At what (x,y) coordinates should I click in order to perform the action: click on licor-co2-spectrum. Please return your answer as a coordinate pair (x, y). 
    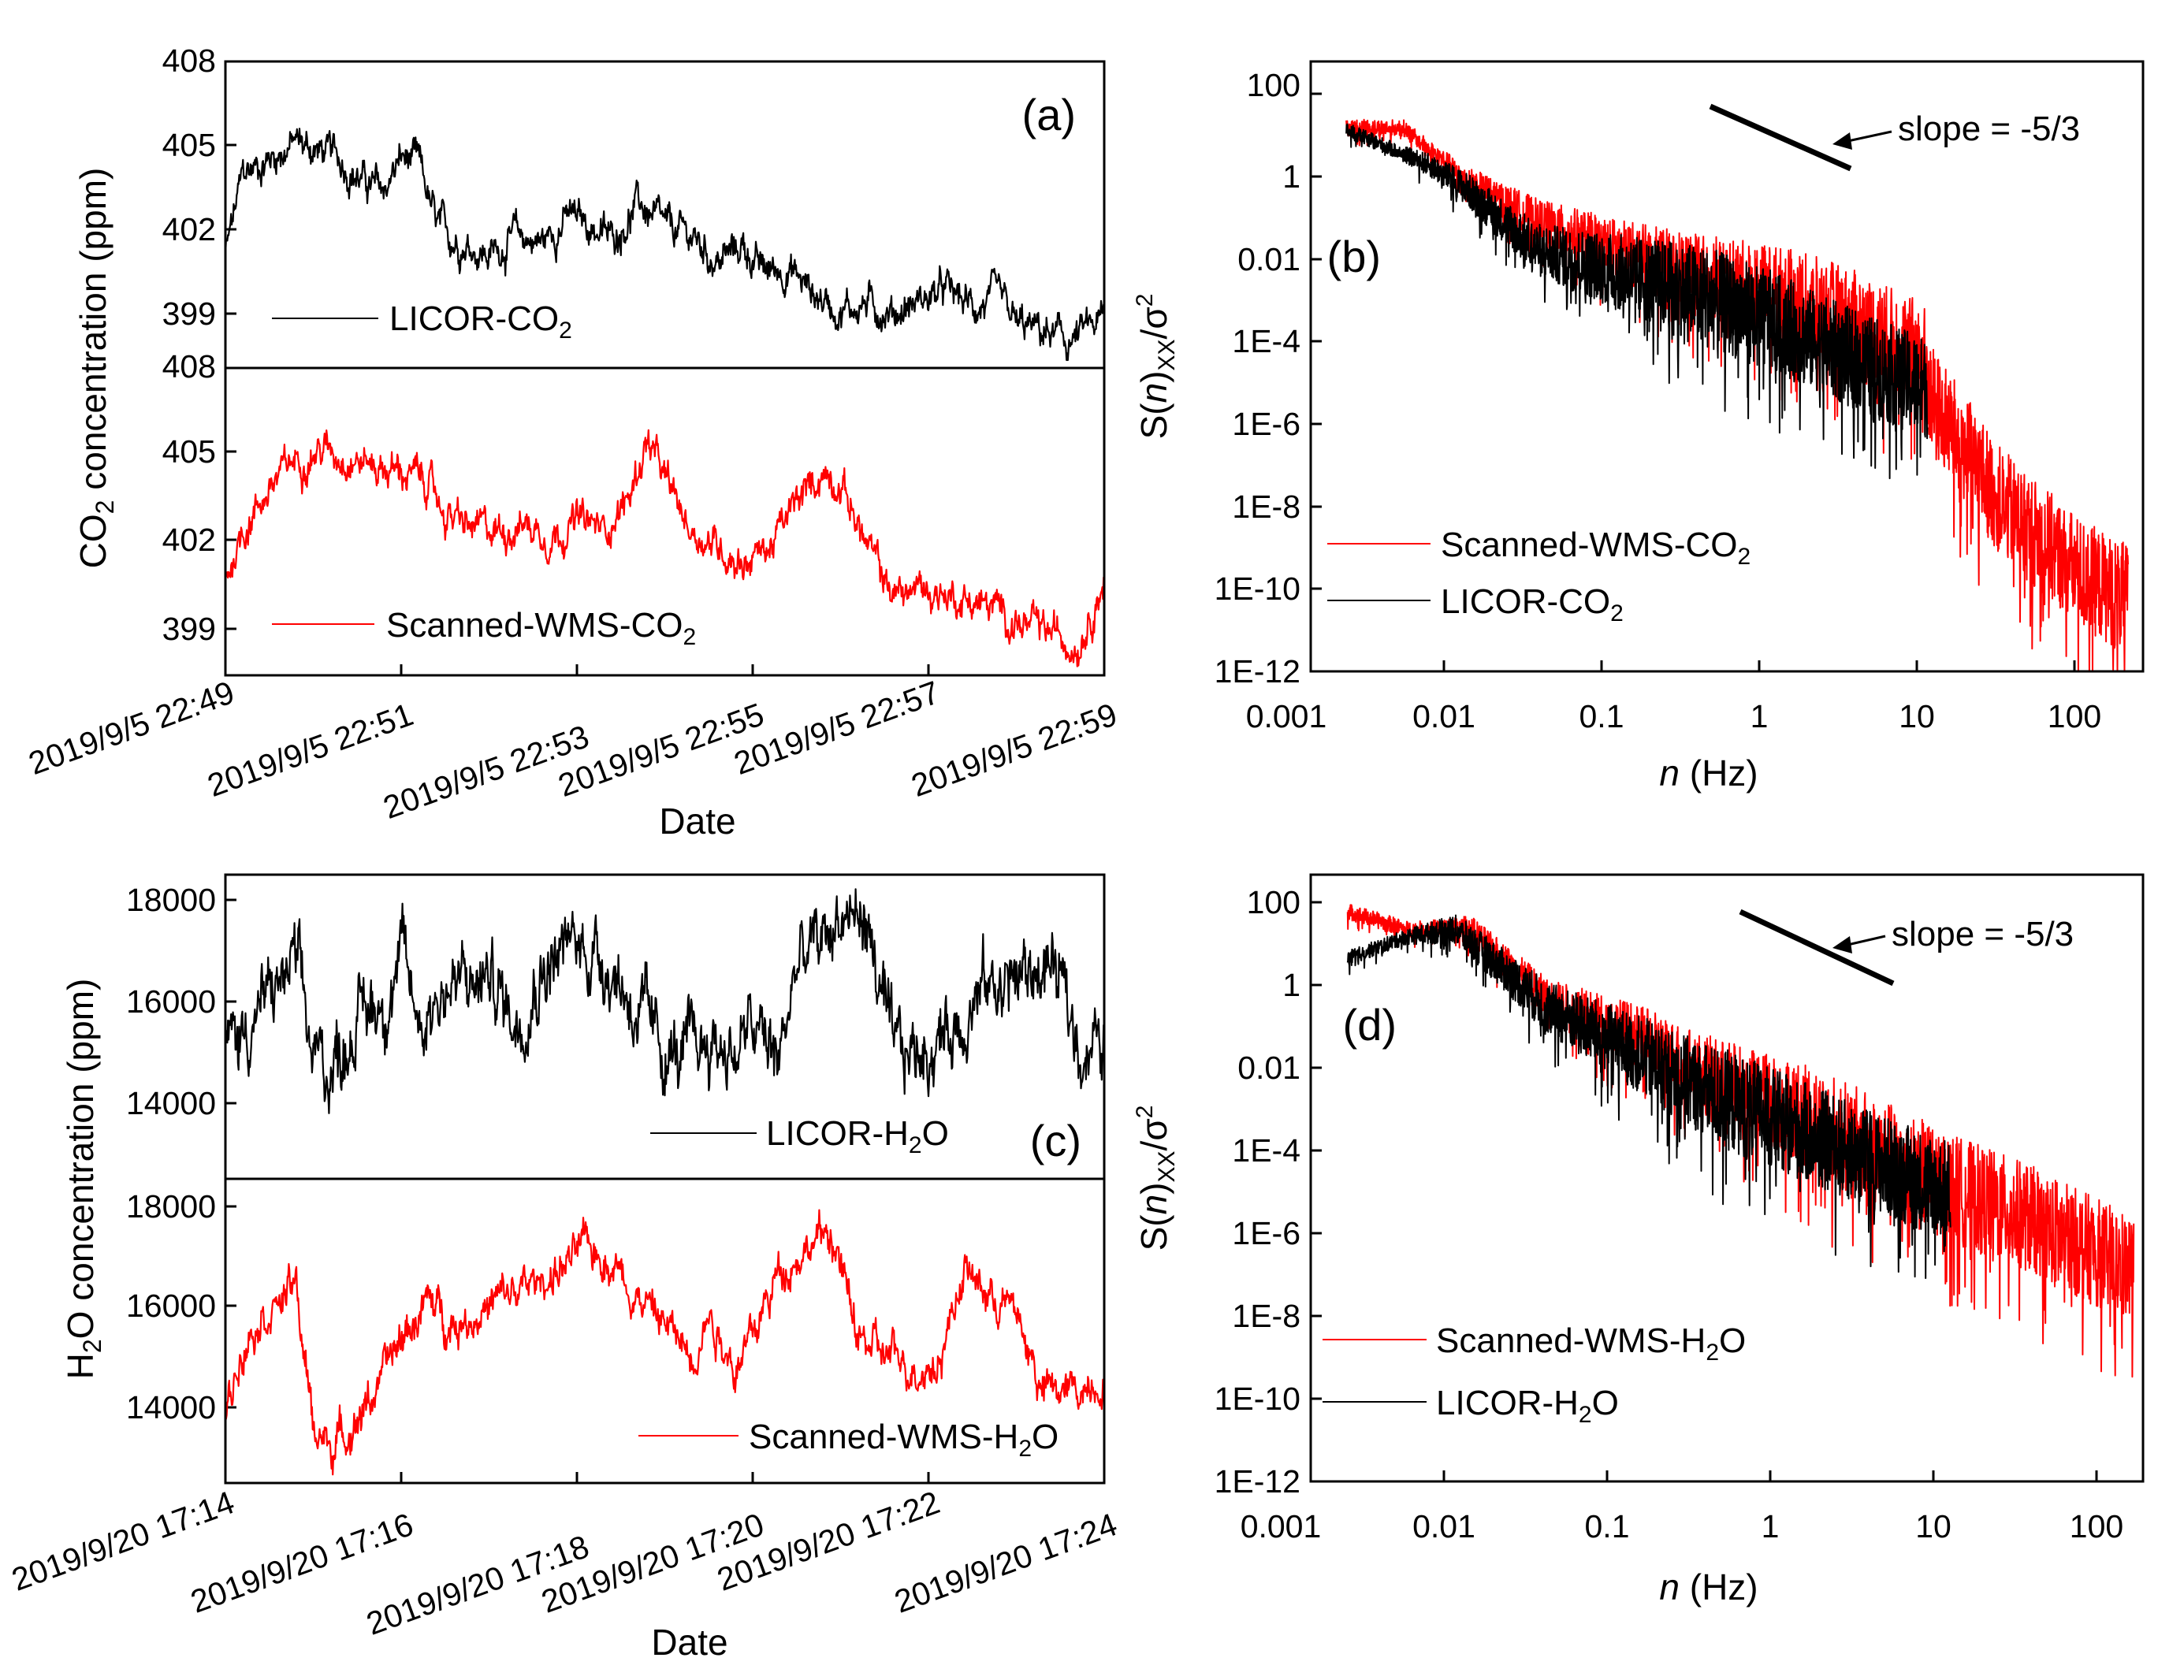
    Looking at the image, I should click on (1637, 301).